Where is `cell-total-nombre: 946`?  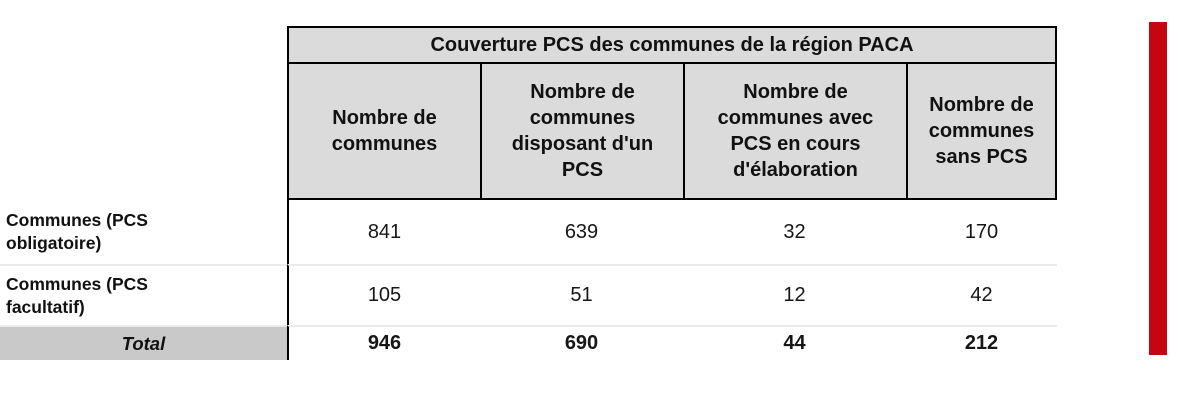 cell-total-nombre: 946 is located at coordinates (383, 342).